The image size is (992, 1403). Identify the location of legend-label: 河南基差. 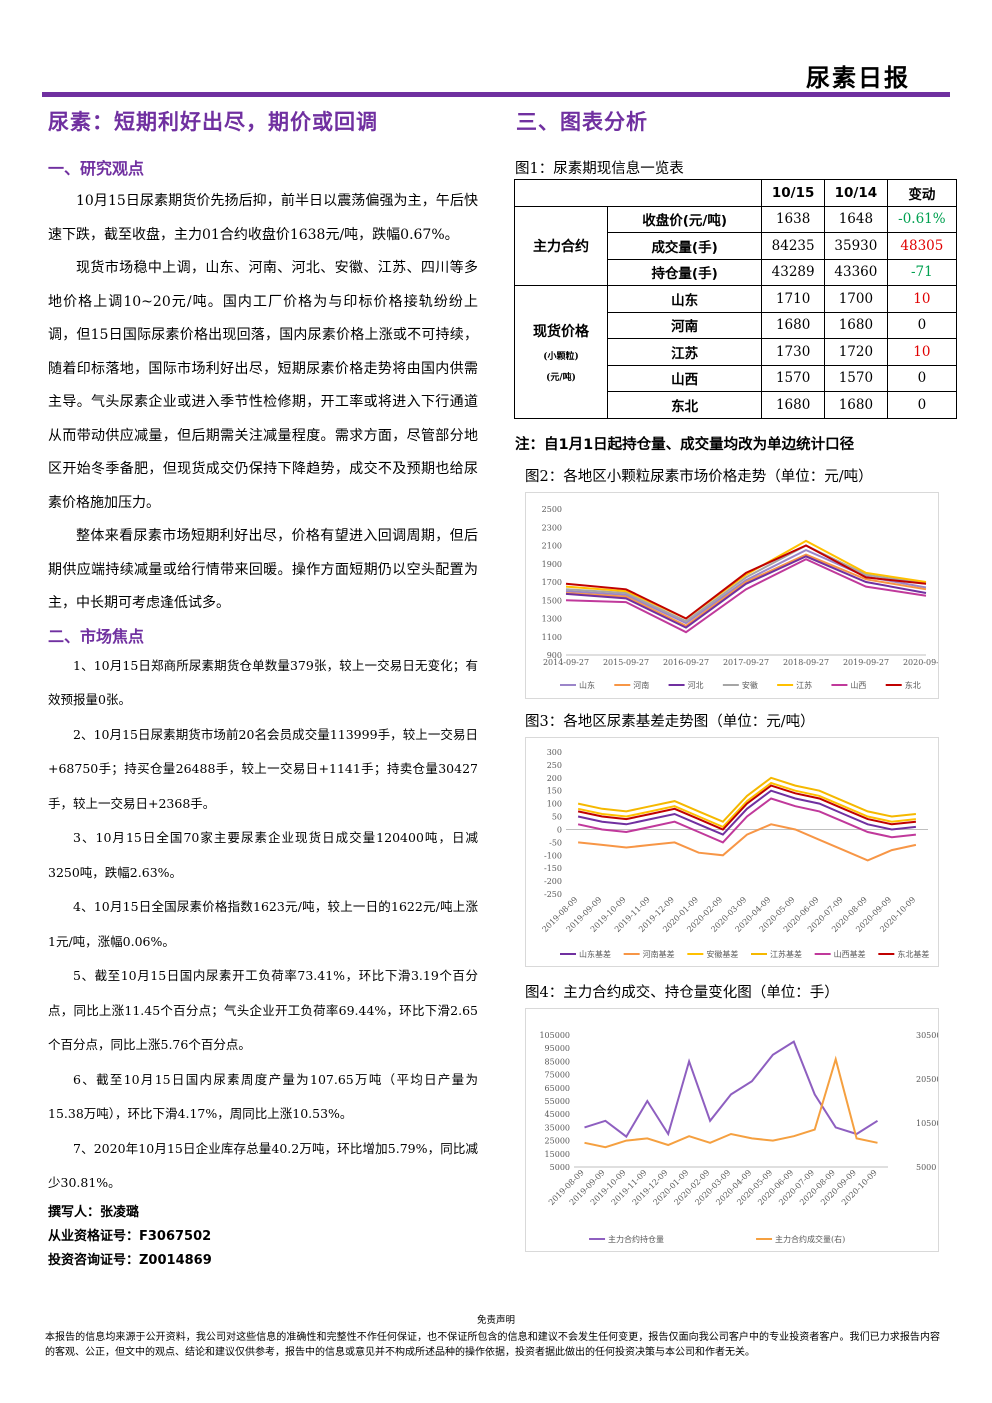
(659, 954).